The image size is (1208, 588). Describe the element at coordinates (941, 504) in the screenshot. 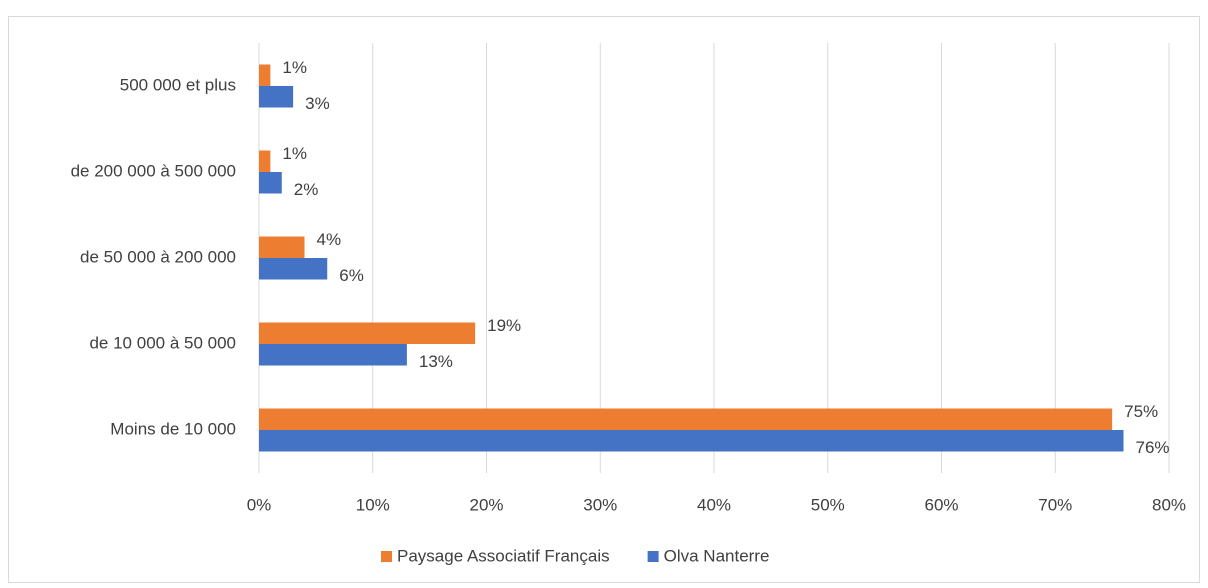

I see `x-tick-label: 60%` at that location.